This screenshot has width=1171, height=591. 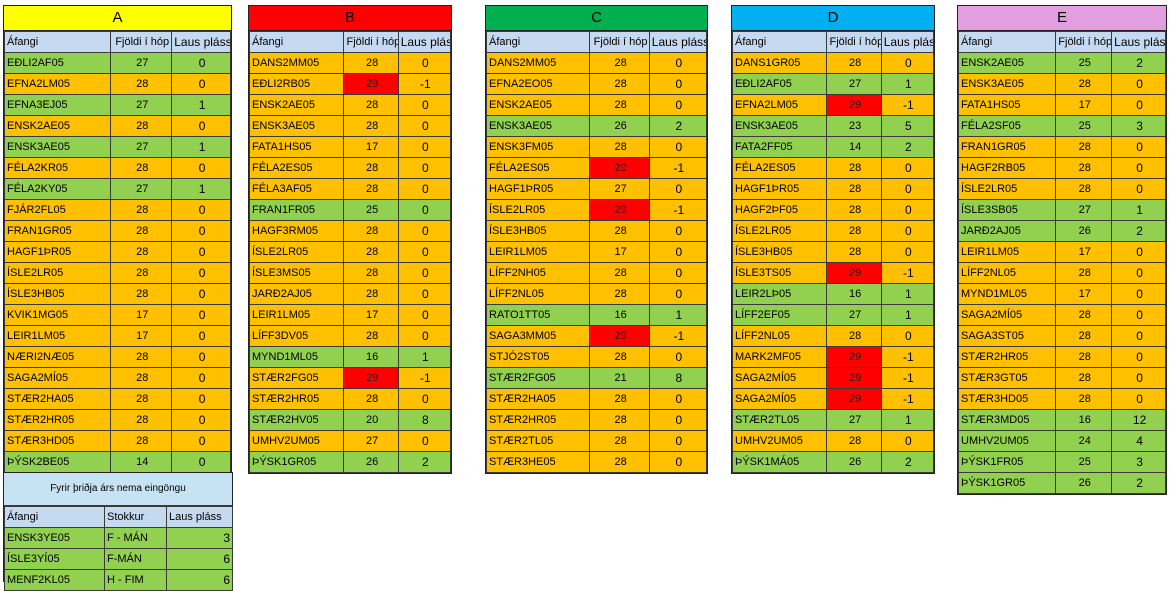 What do you see at coordinates (350, 168) in the screenshot?
I see `table-row: FÉLA2ES05 28 0` at bounding box center [350, 168].